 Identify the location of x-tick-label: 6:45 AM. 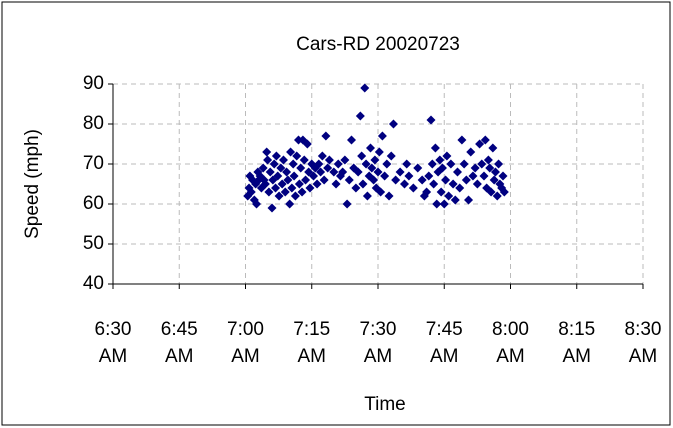
(179, 343).